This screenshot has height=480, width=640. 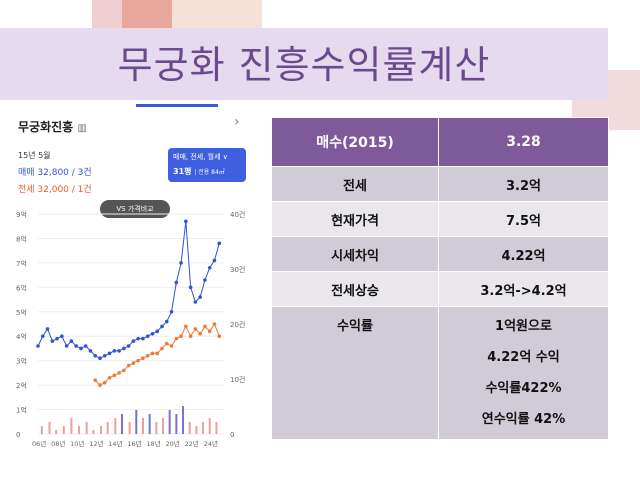 I want to click on table-row: 시세차익 4.22억, so click(x=440, y=254).